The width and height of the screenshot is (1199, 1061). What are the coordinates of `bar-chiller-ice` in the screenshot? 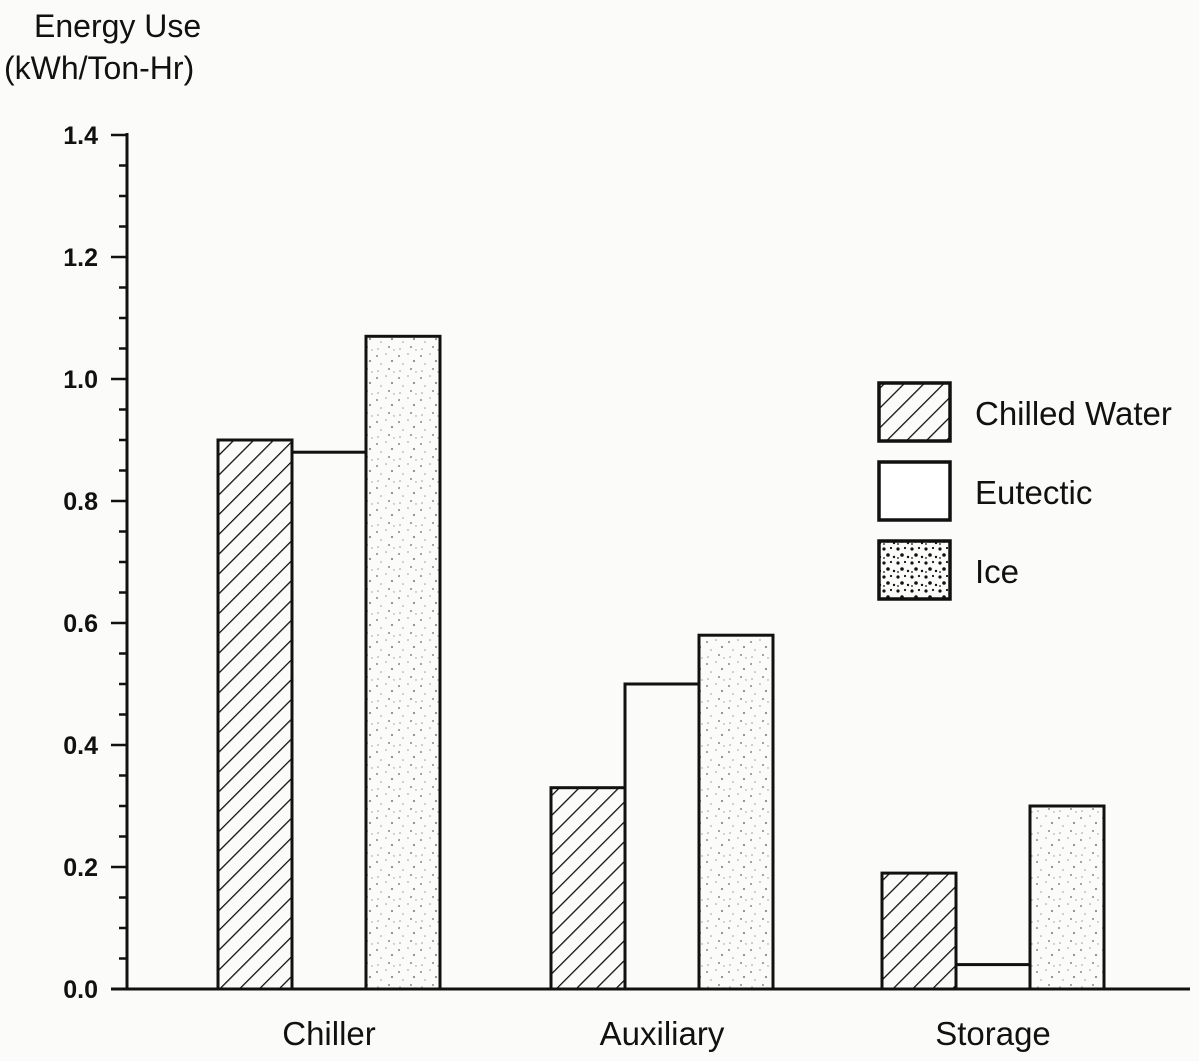 It's located at (403, 662).